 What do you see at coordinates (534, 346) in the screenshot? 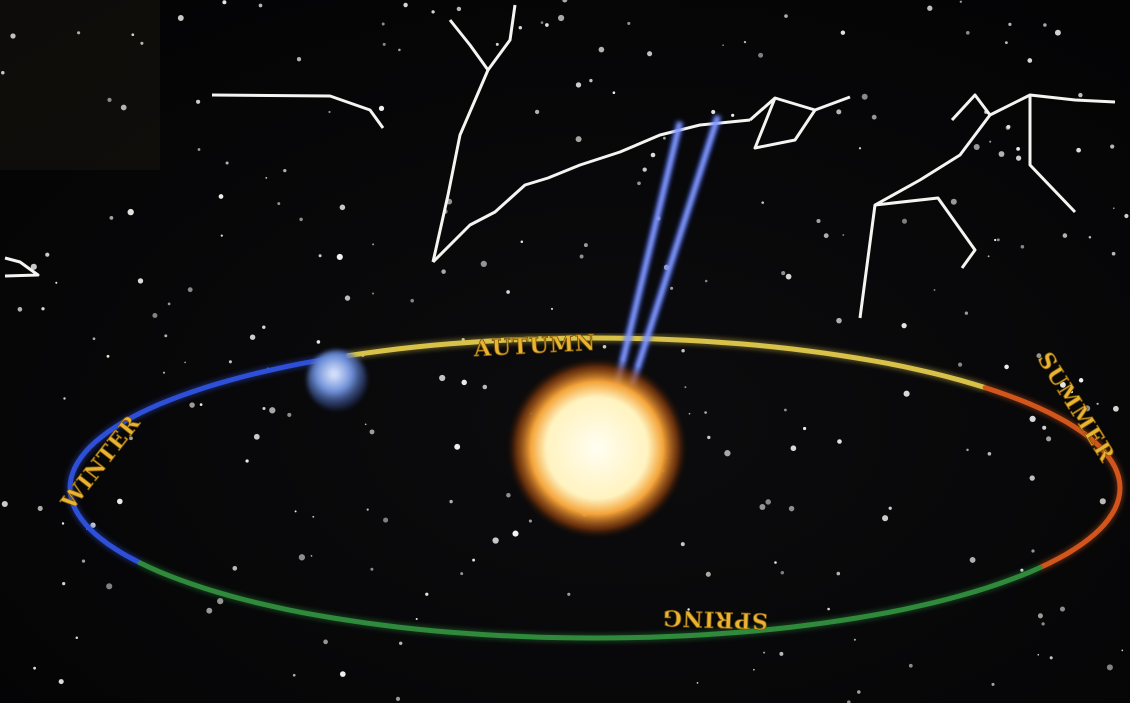
I see `season-label: AUTUMN` at bounding box center [534, 346].